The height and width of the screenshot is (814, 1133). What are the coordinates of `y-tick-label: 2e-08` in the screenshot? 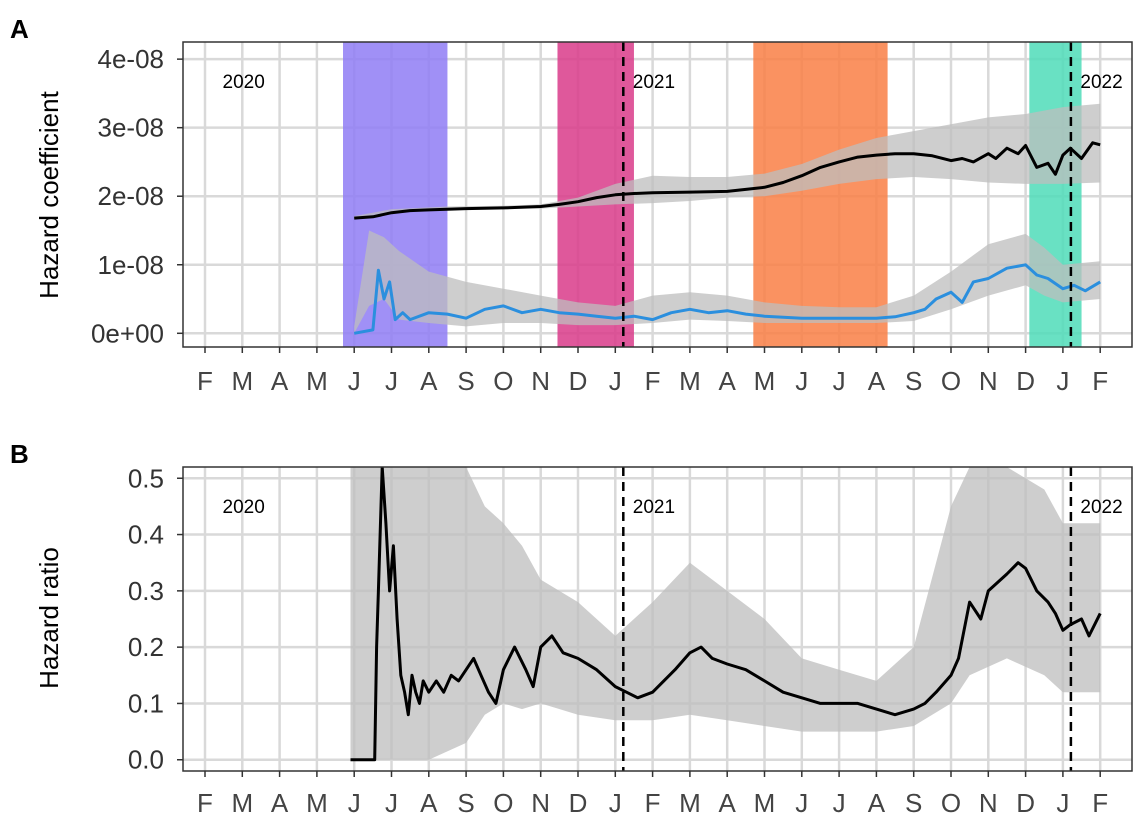 It's located at (131, 196).